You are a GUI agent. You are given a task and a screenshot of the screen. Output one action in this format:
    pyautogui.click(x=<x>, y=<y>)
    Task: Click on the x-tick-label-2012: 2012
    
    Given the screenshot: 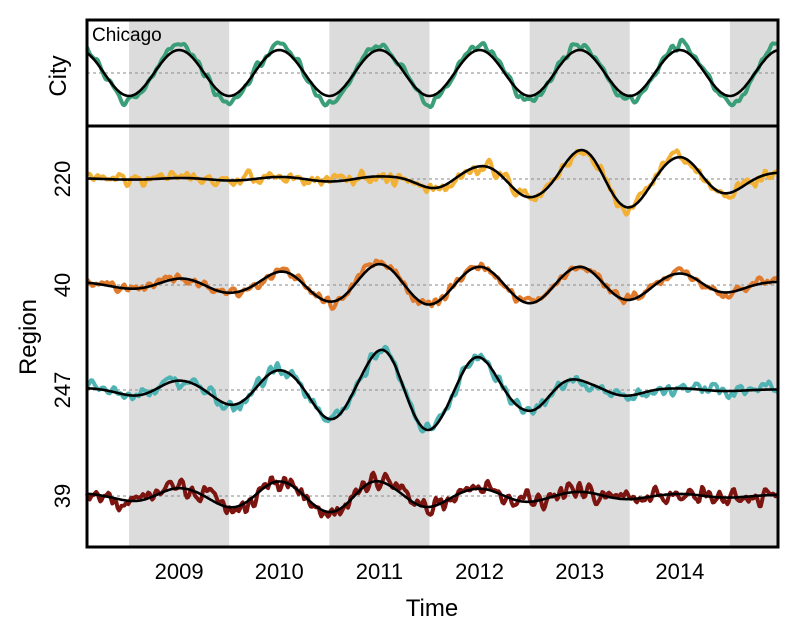 What is the action you would take?
    pyautogui.click(x=479, y=571)
    